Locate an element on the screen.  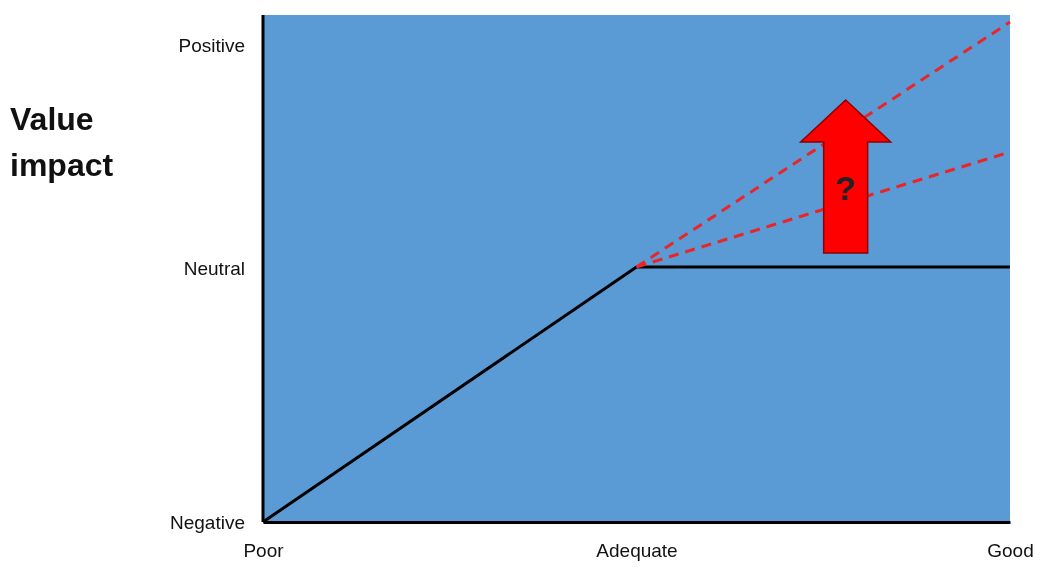
text: Positive is located at coordinates (211, 45).